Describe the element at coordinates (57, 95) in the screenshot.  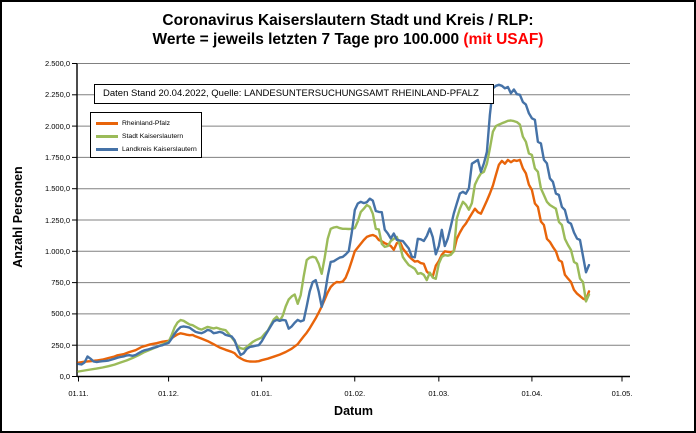
I see `y-tick-label: 2.250,0` at that location.